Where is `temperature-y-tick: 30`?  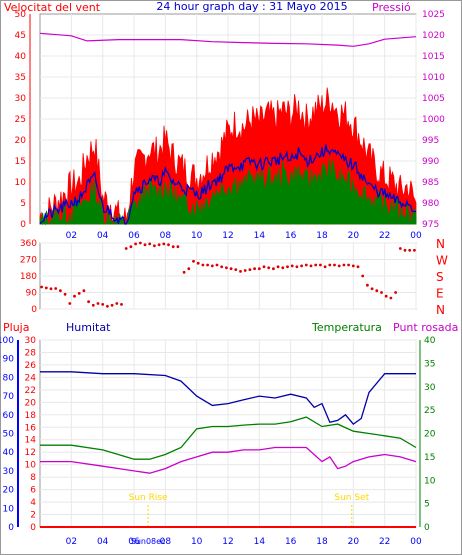
temperature-y-tick: 30 is located at coordinates (430, 388).